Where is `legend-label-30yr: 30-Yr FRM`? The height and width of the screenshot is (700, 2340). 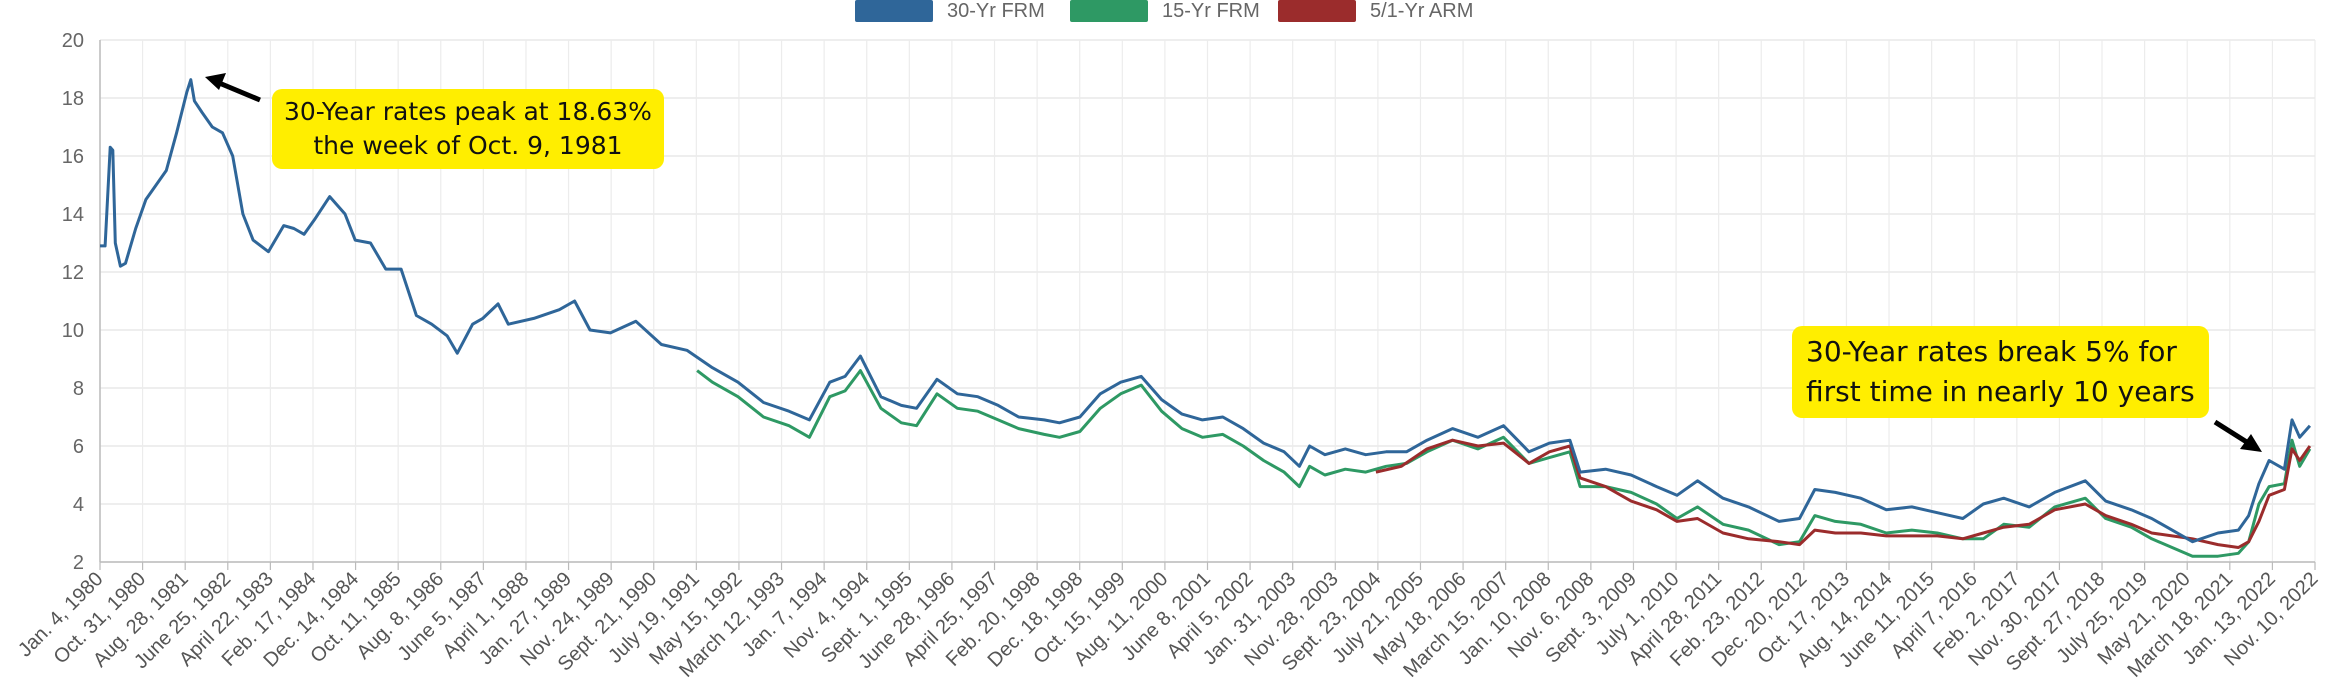 legend-label-30yr: 30-Yr FRM is located at coordinates (996, 11).